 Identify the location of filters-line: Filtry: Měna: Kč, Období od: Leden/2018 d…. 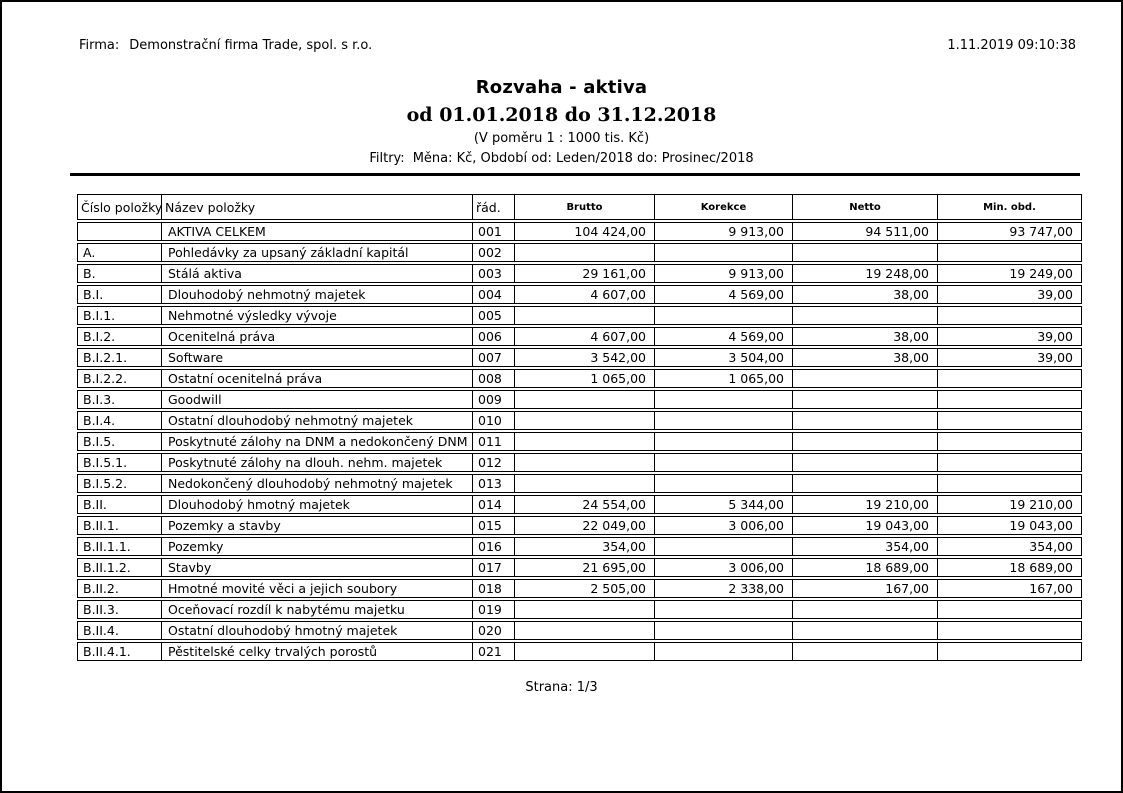
(561, 158).